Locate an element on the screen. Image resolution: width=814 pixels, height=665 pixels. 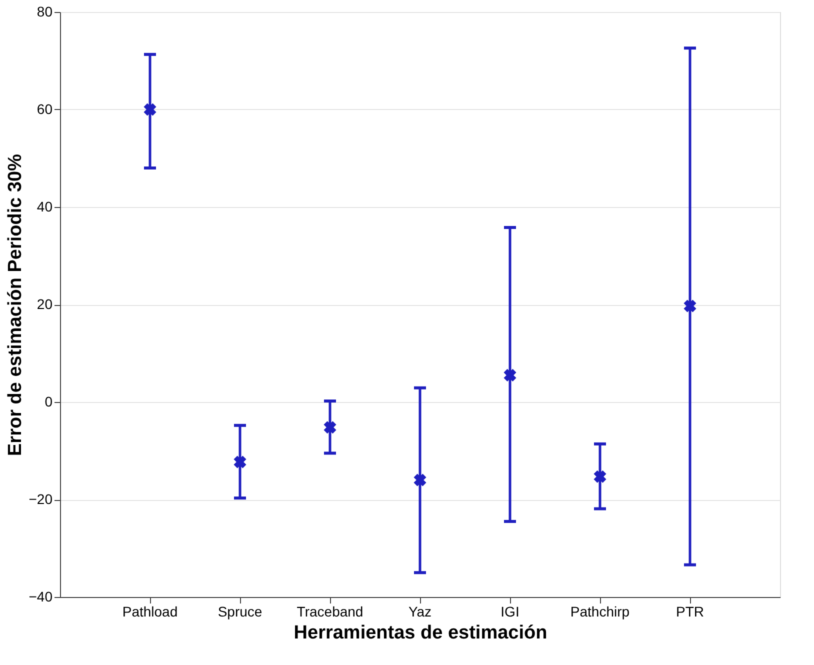
y-tick-label: 20 is located at coordinates (44, 304).